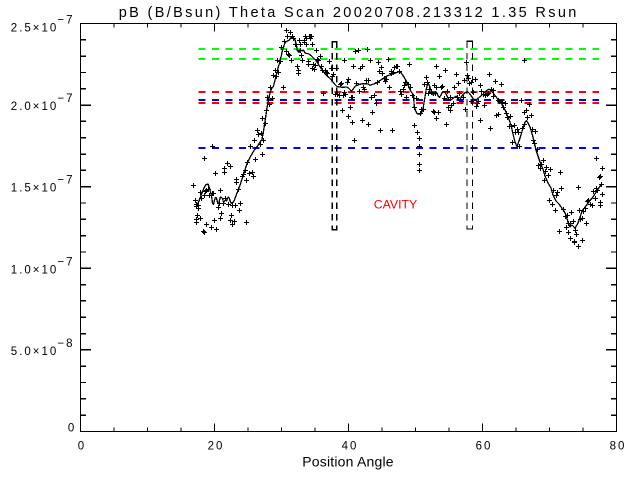  Describe the element at coordinates (35, 189) in the screenshot. I see `svg-text: 1.5×10` at that location.